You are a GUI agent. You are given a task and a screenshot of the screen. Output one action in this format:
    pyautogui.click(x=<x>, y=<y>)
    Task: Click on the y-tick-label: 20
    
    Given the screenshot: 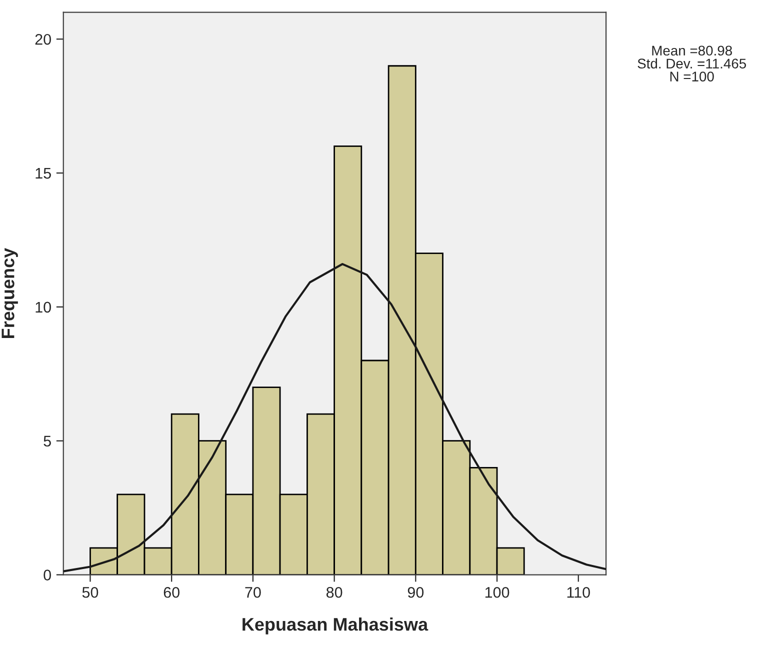 What is the action you would take?
    pyautogui.click(x=43, y=39)
    